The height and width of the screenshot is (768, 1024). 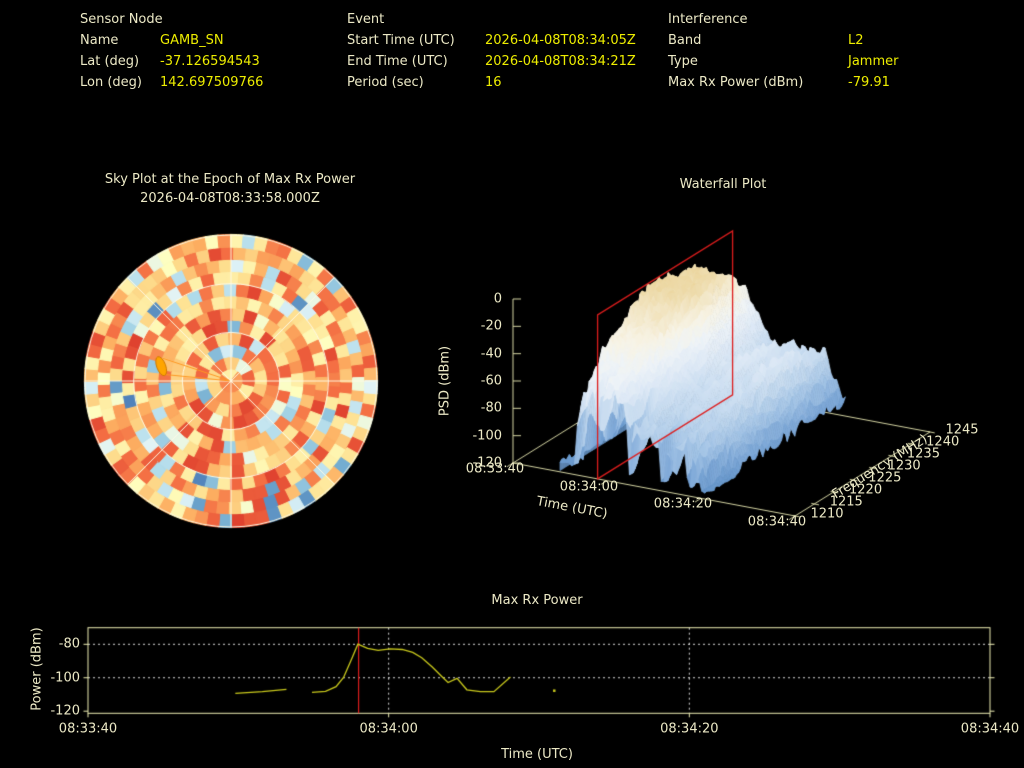 I want to click on field-row: Name GAMB_SN, so click(x=152, y=40).